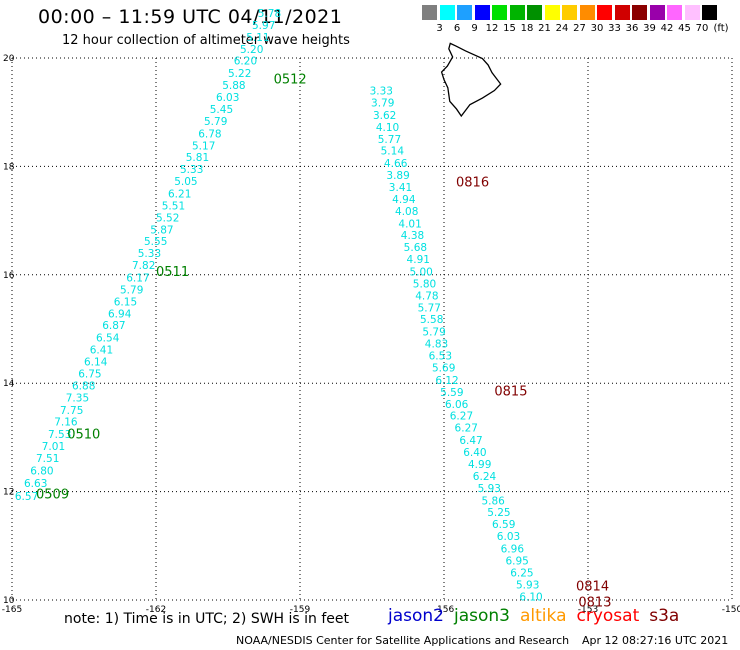  Describe the element at coordinates (233, 86) in the screenshot. I see `wave-height-value: 5.88` at that location.